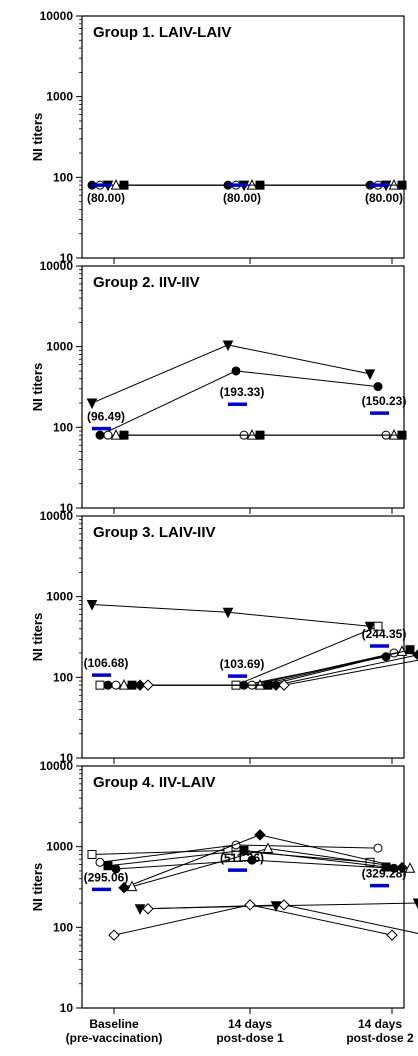 The width and height of the screenshot is (418, 1056). Describe the element at coordinates (114, 1024) in the screenshot. I see `x-tick-label: Baseline` at that location.